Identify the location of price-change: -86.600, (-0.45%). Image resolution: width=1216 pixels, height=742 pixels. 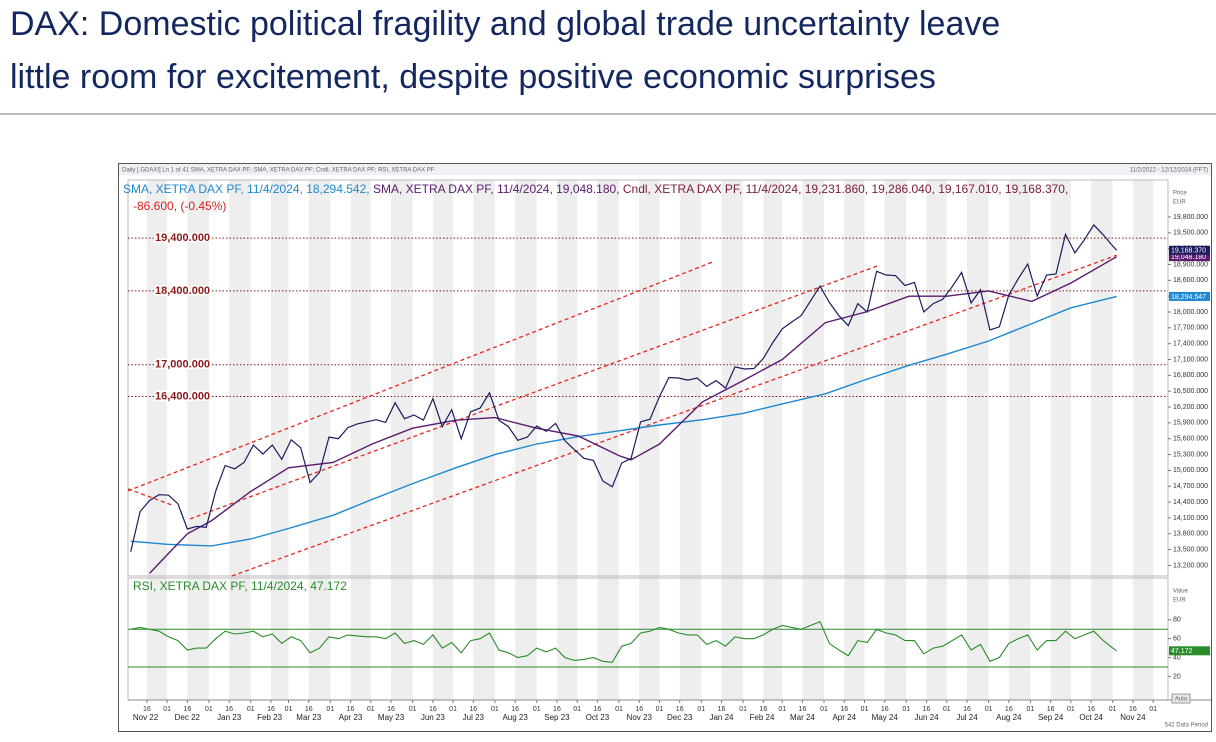
(179, 206).